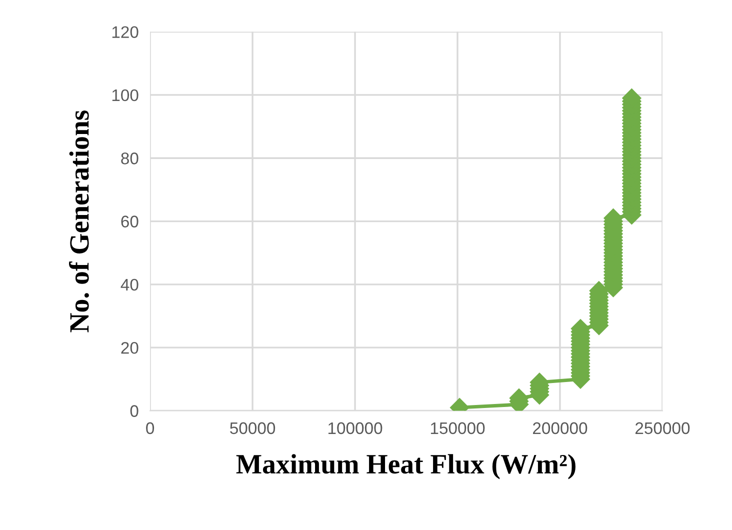 The height and width of the screenshot is (530, 732). What do you see at coordinates (129, 348) in the screenshot?
I see `y-tick-label: 20` at bounding box center [129, 348].